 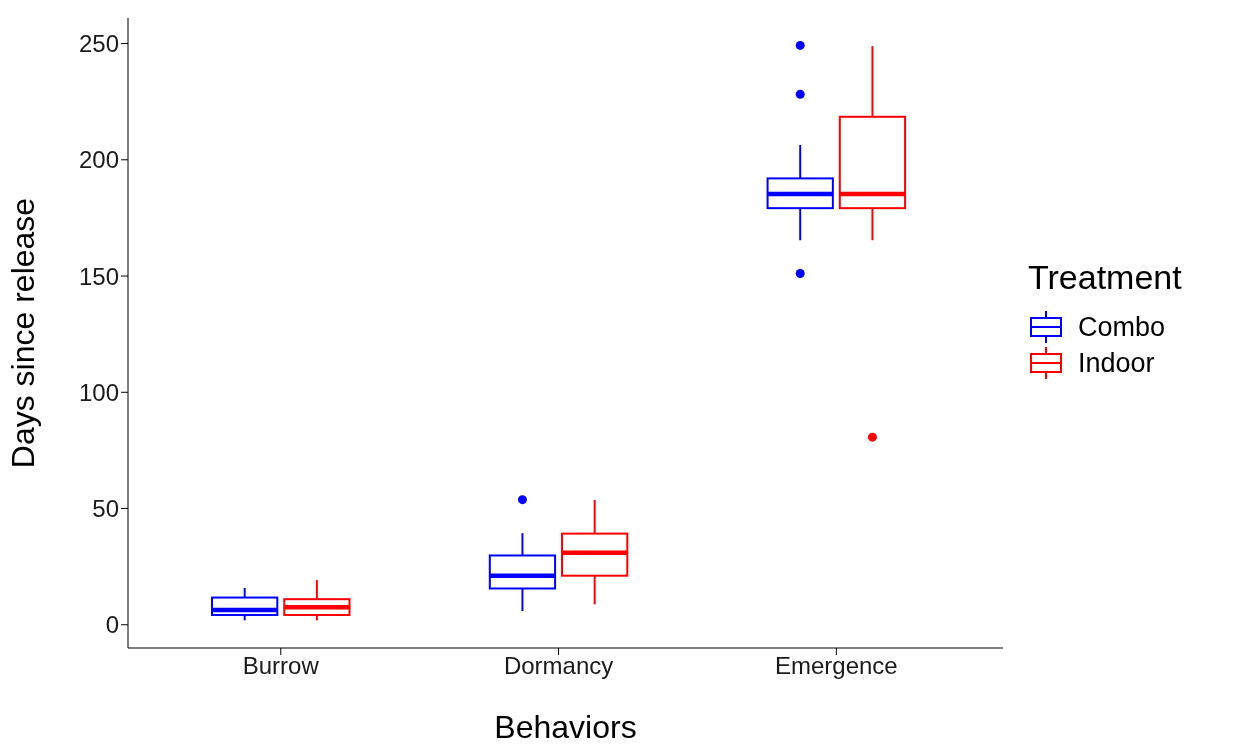 What do you see at coordinates (558, 666) in the screenshot?
I see `x-tick-label: Dormancy` at bounding box center [558, 666].